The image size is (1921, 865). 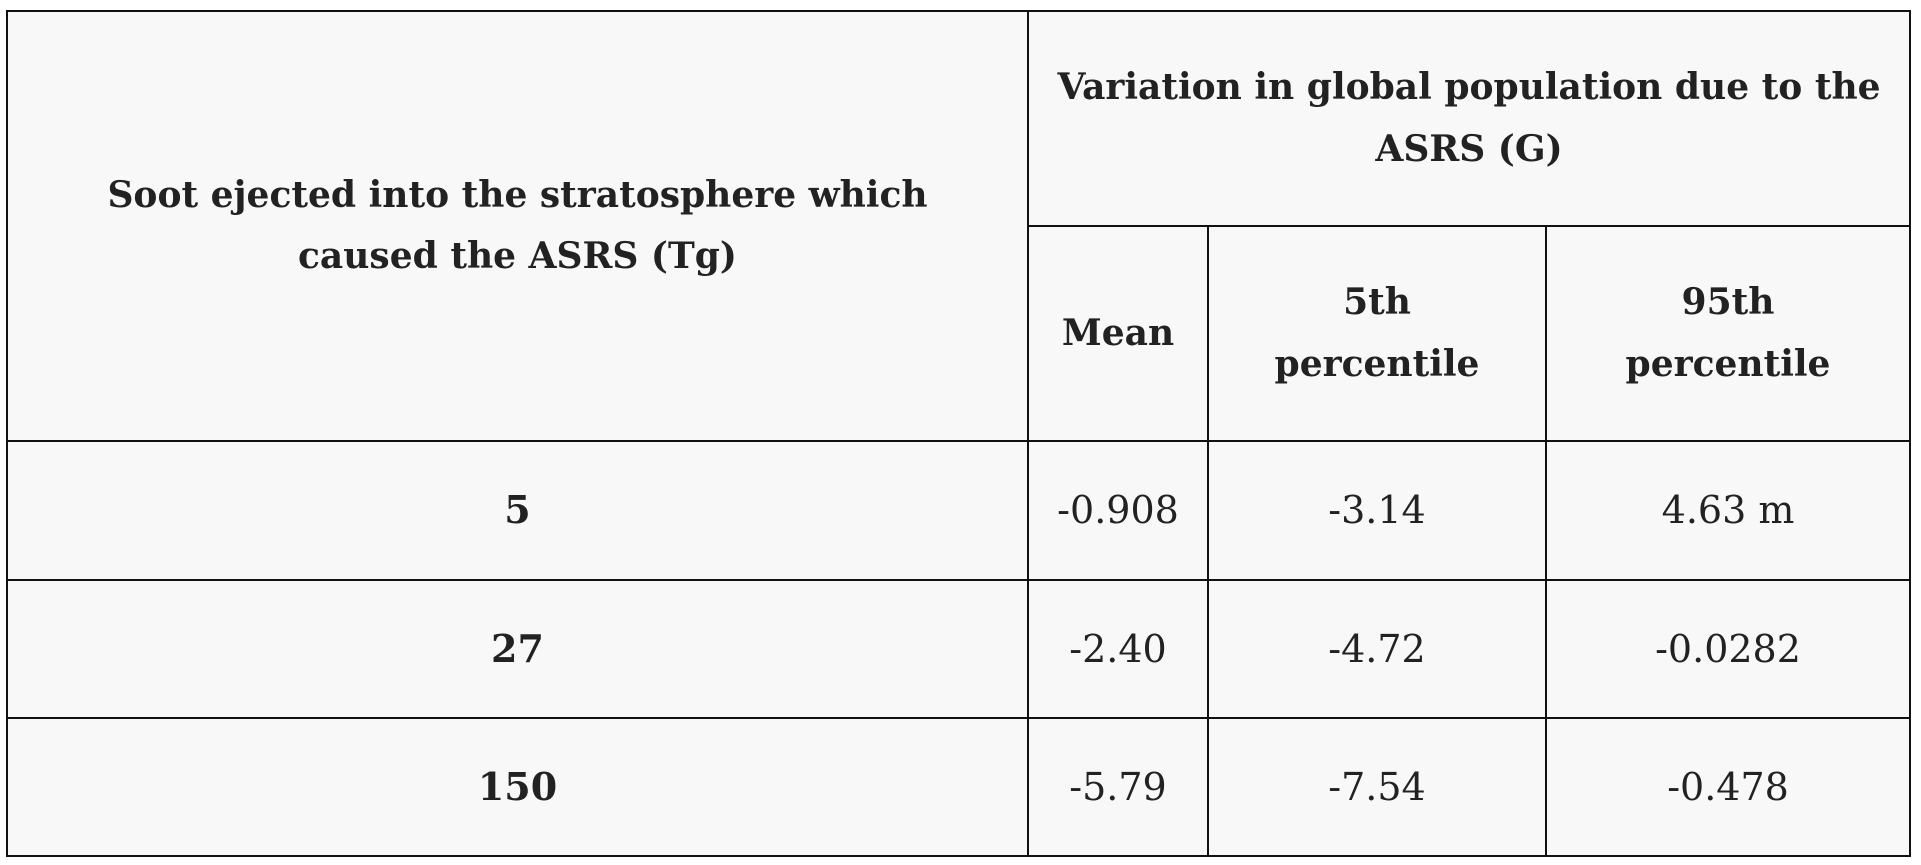 I want to click on cell: -0.0282, so click(x=1728, y=649).